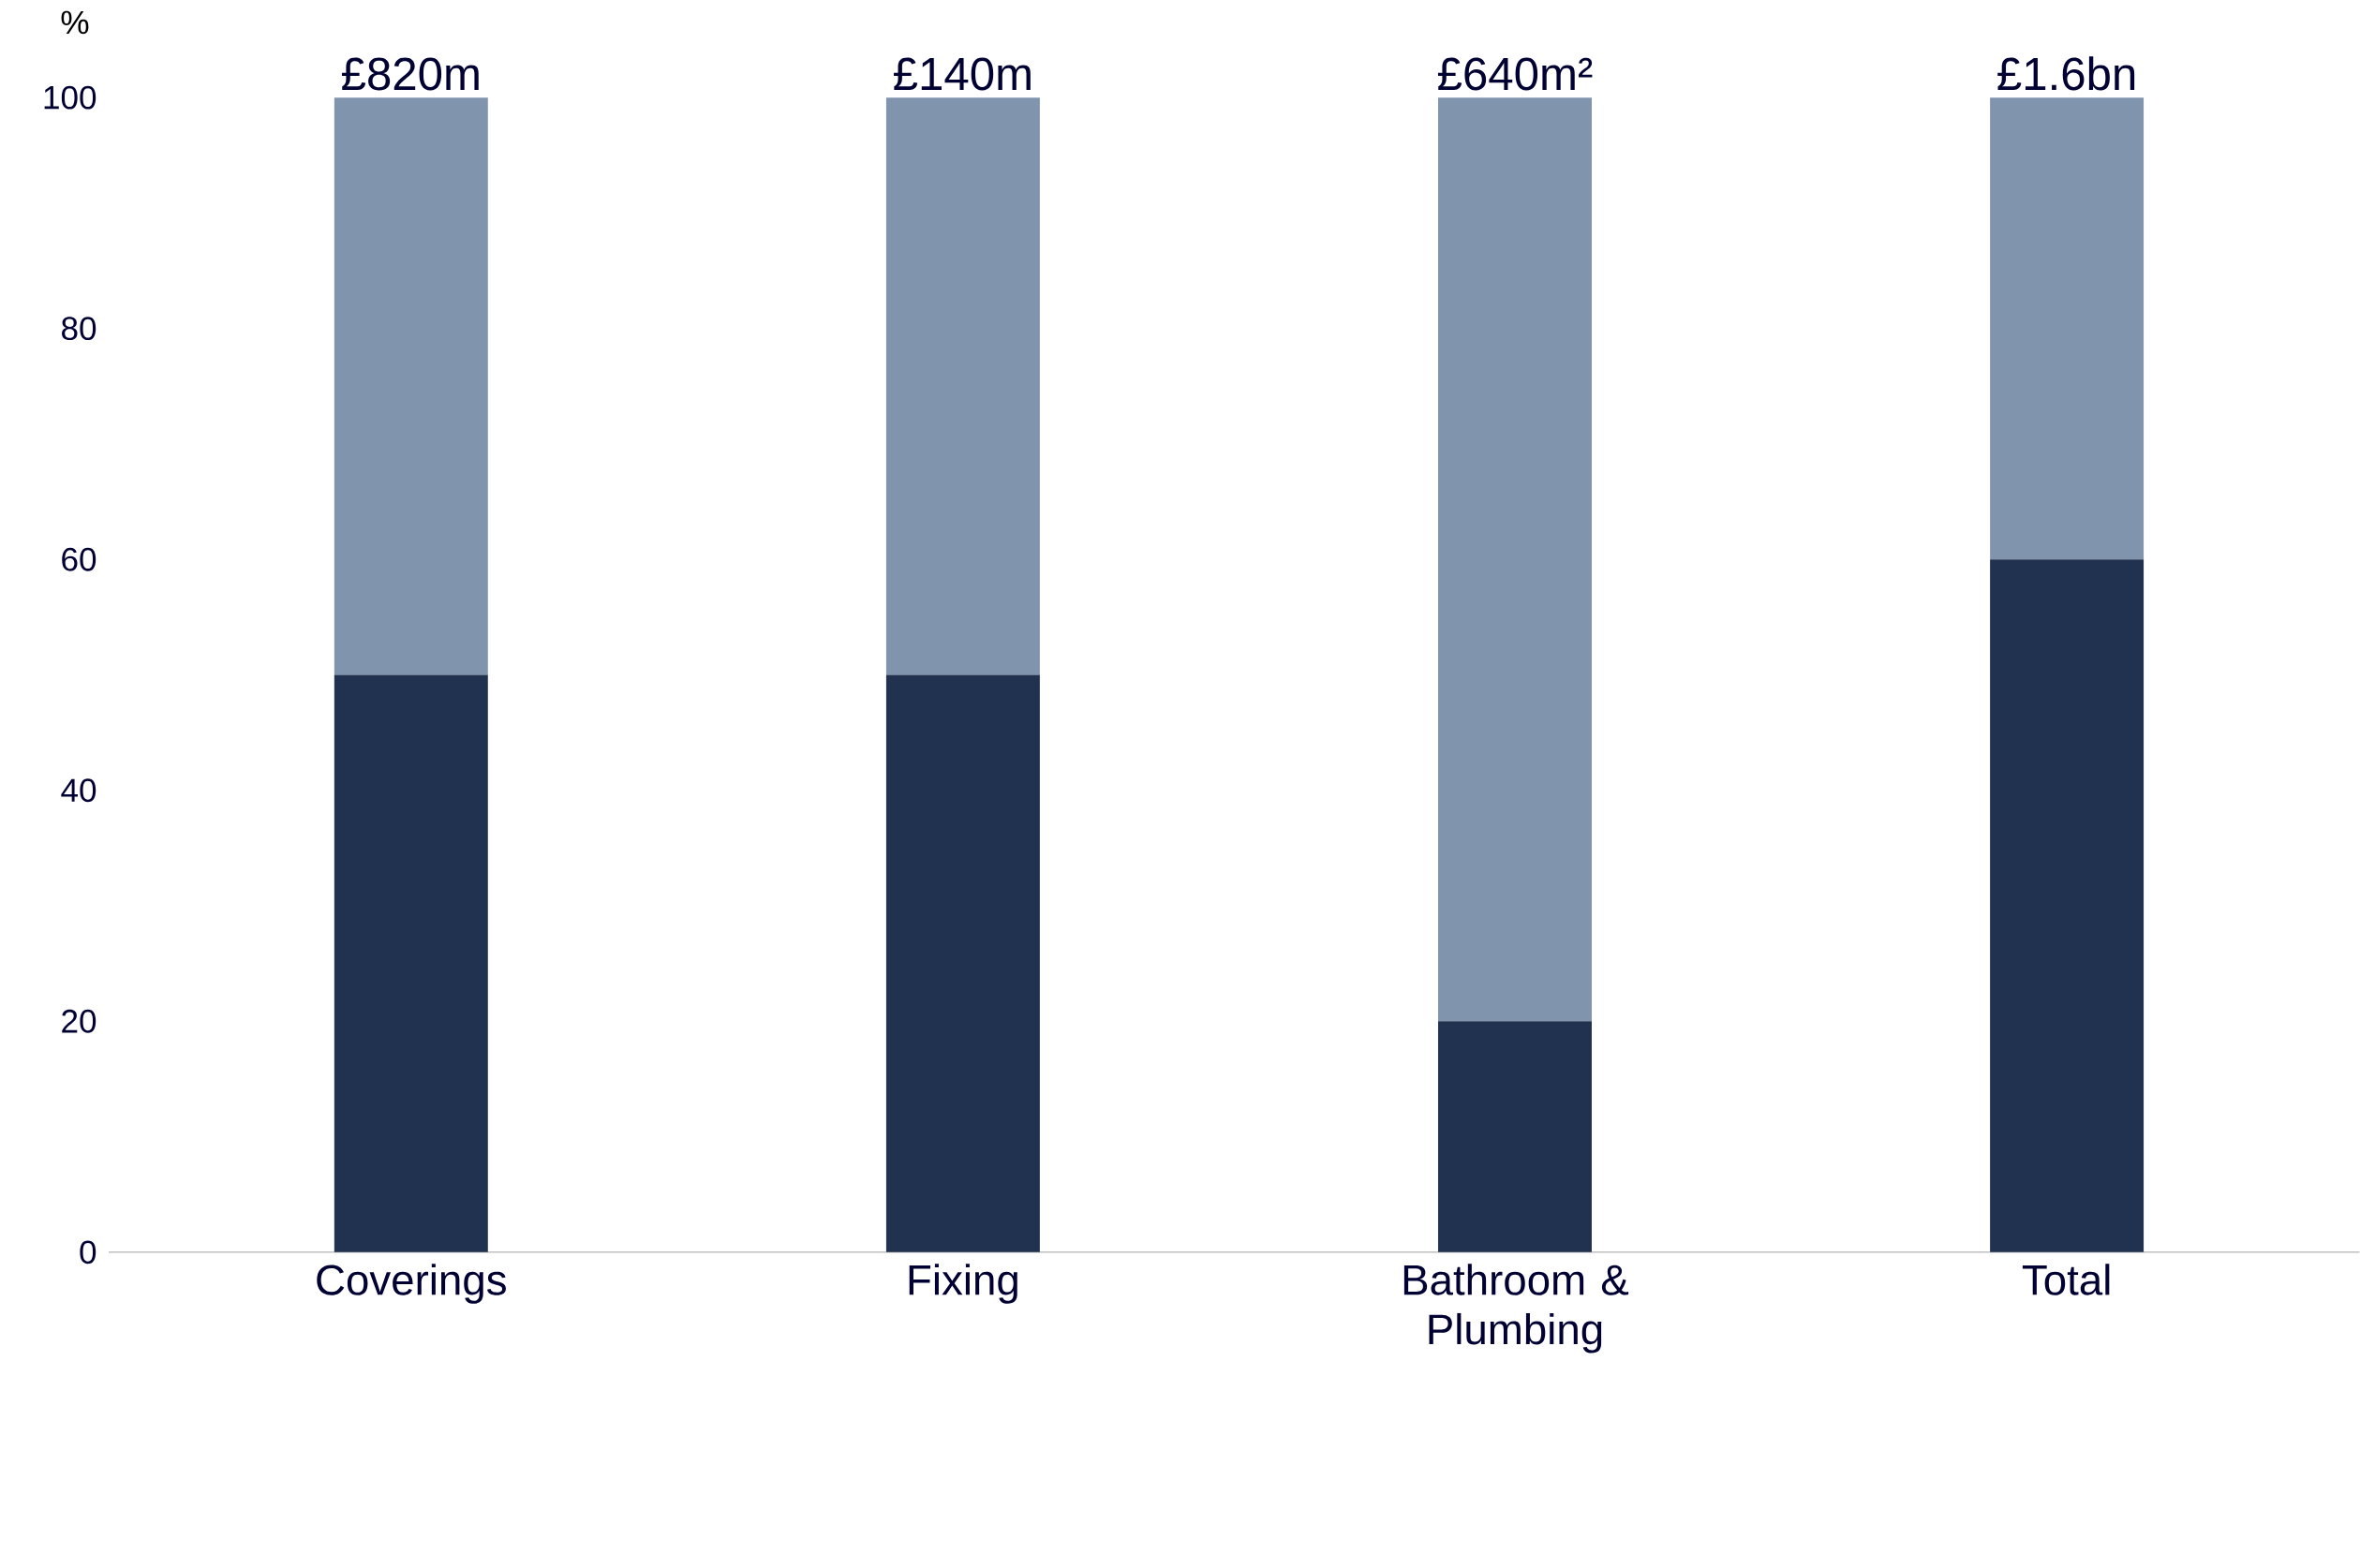  What do you see at coordinates (410, 74) in the screenshot?
I see `annotation: £820m` at bounding box center [410, 74].